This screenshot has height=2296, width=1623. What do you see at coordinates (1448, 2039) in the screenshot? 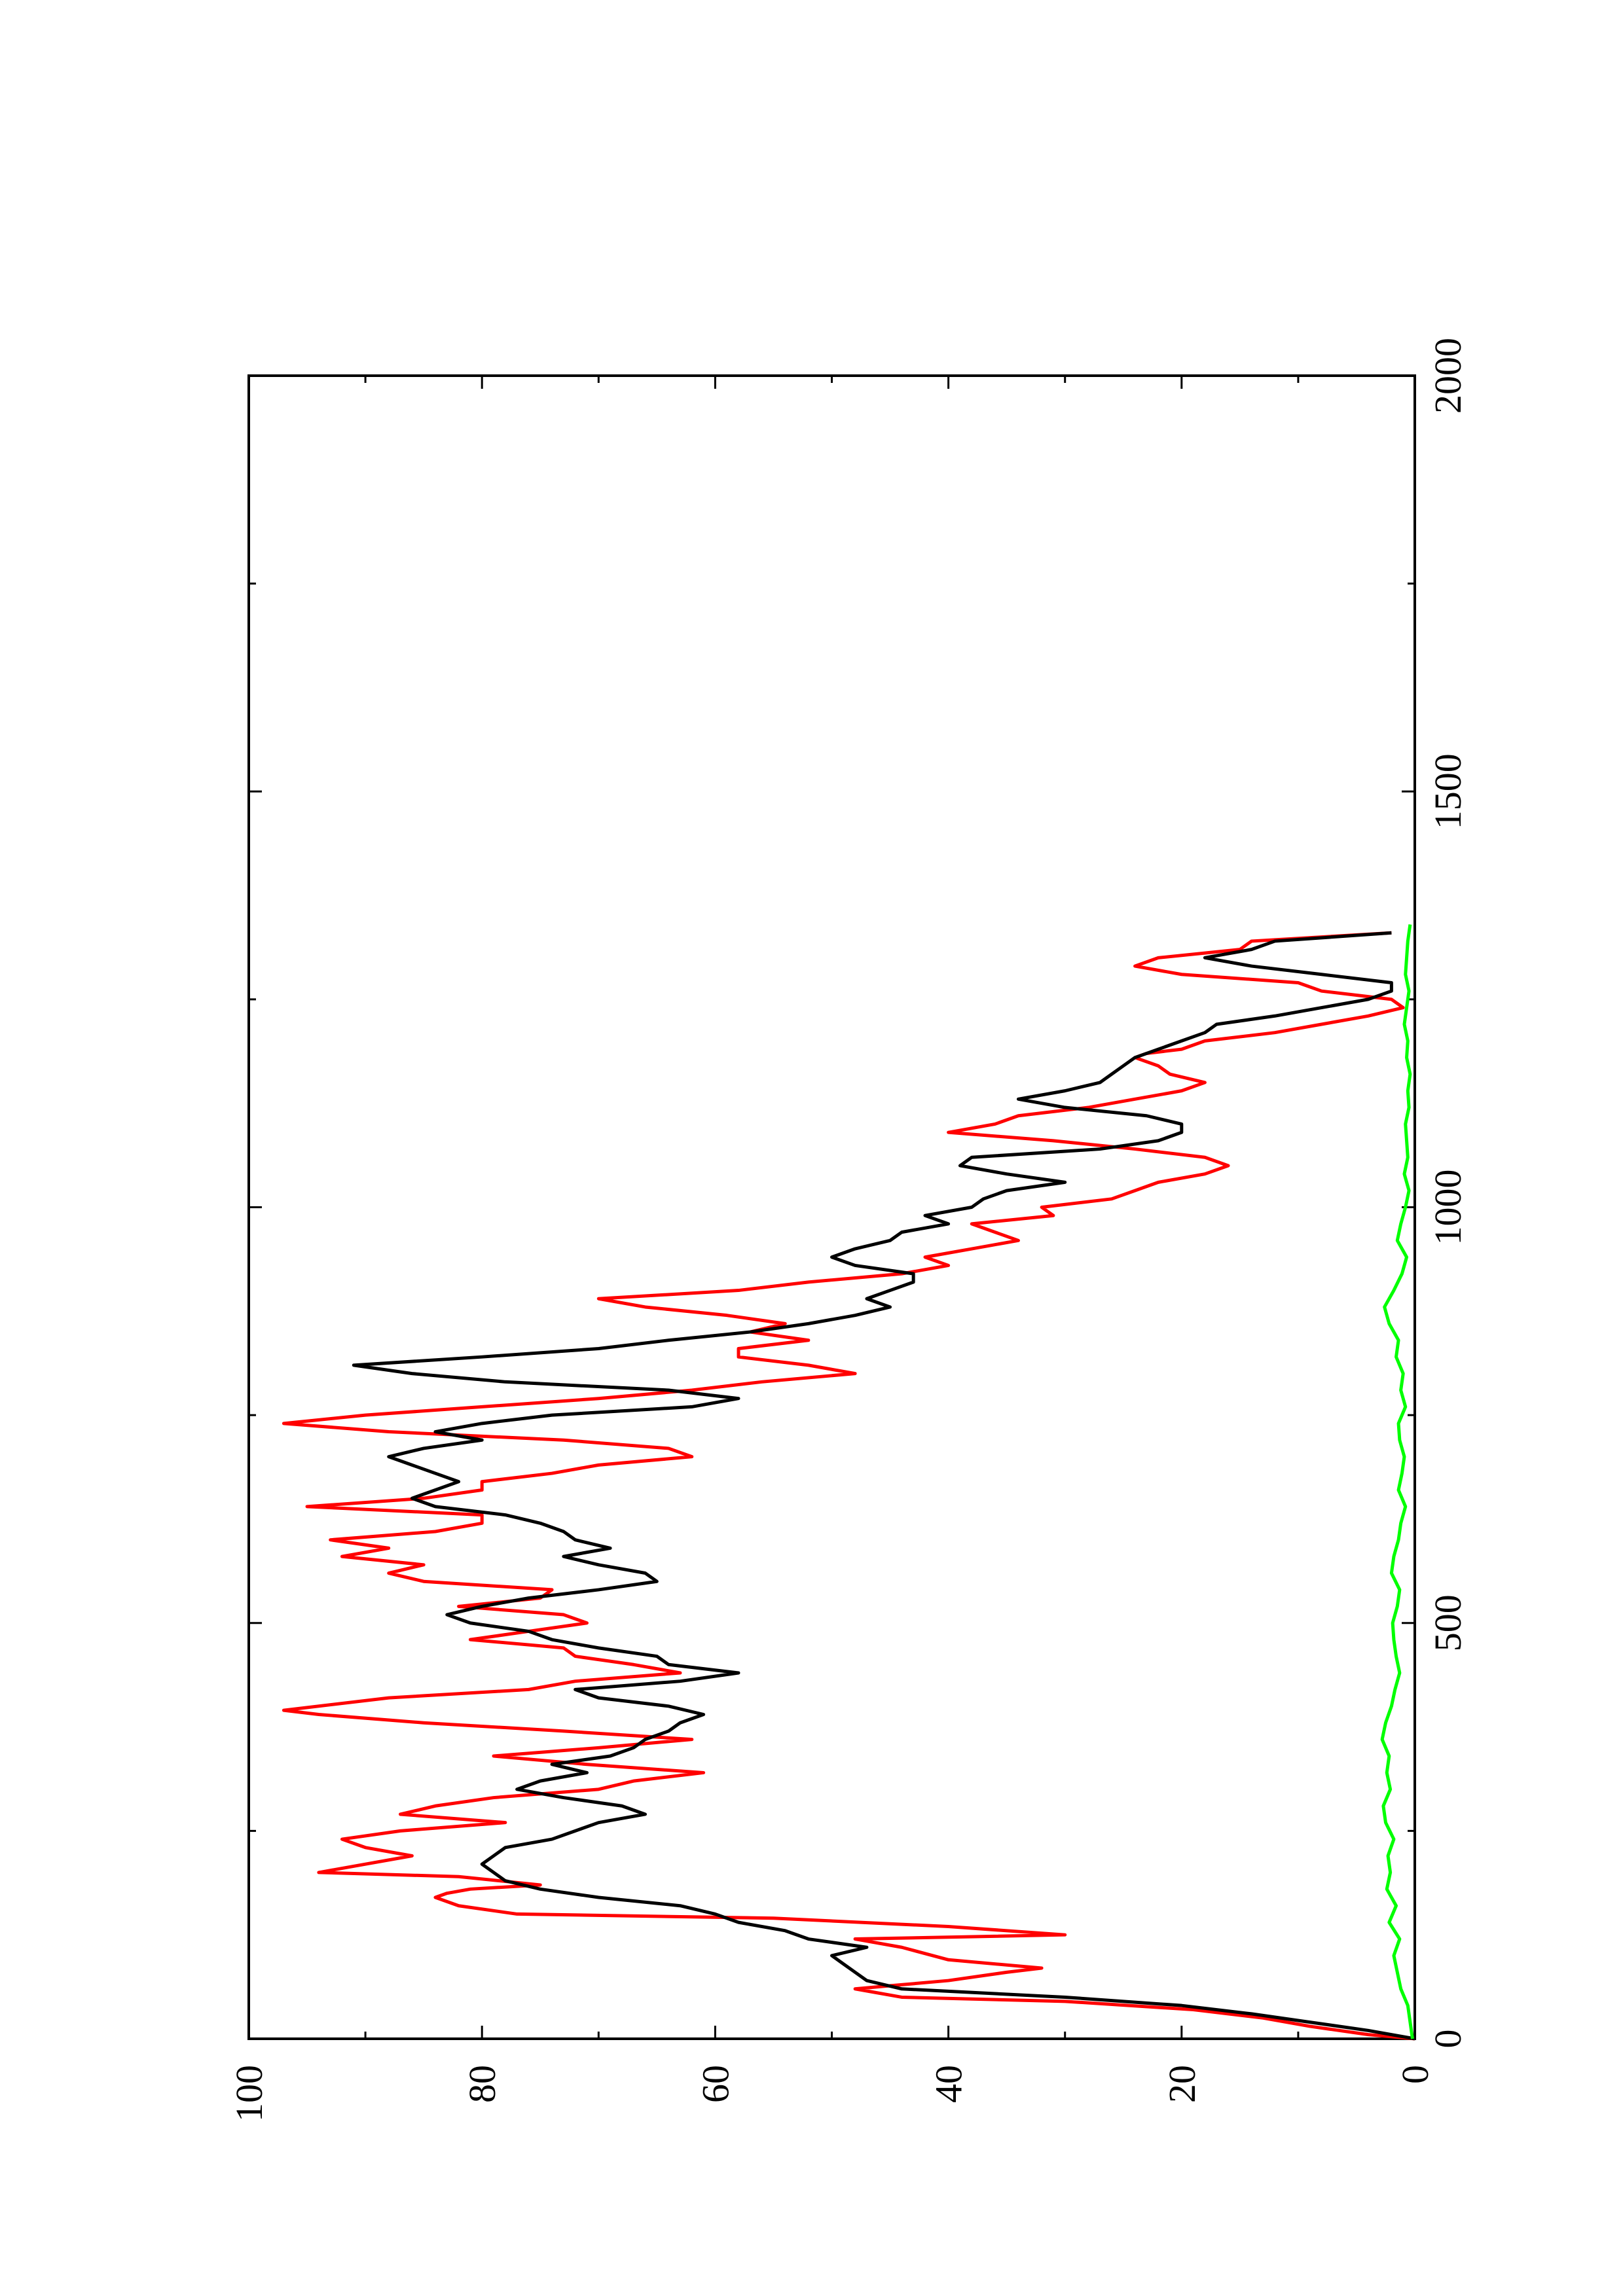
I see `x-tick-label: 0` at bounding box center [1448, 2039].